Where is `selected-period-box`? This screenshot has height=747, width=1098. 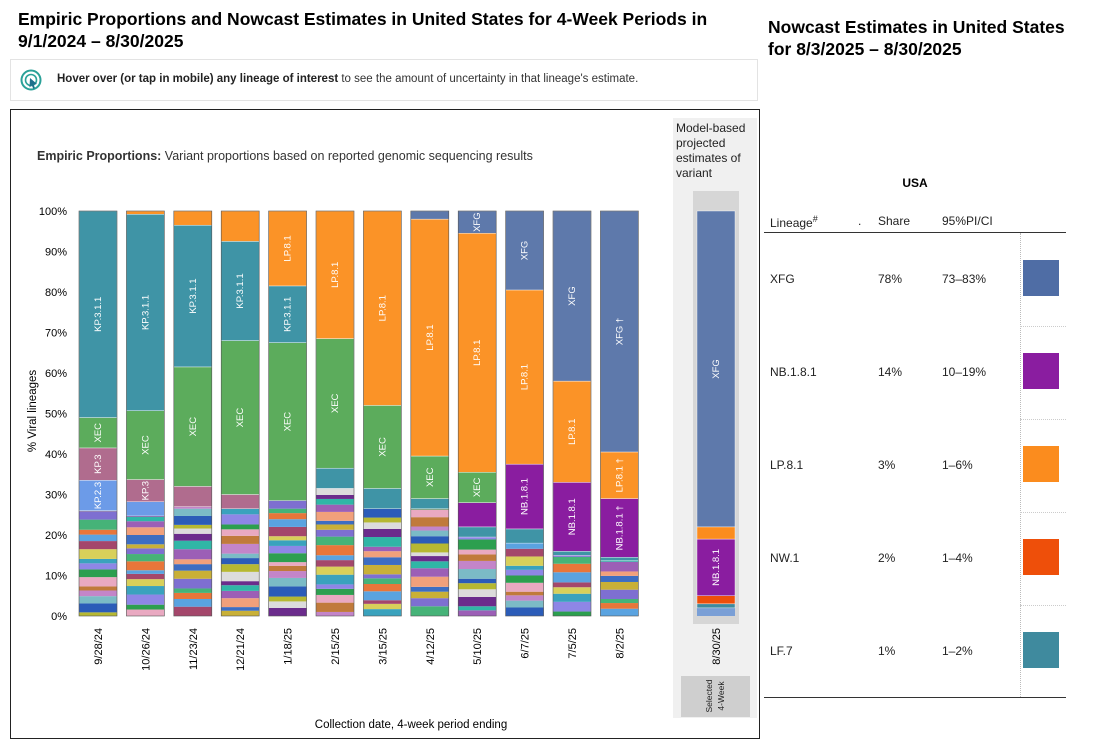
selected-period-box is located at coordinates (715, 696).